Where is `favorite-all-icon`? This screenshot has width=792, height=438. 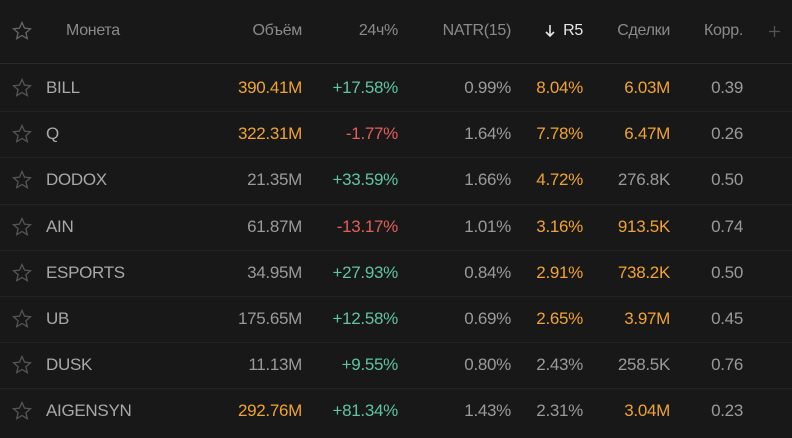 favorite-all-icon is located at coordinates (22, 31).